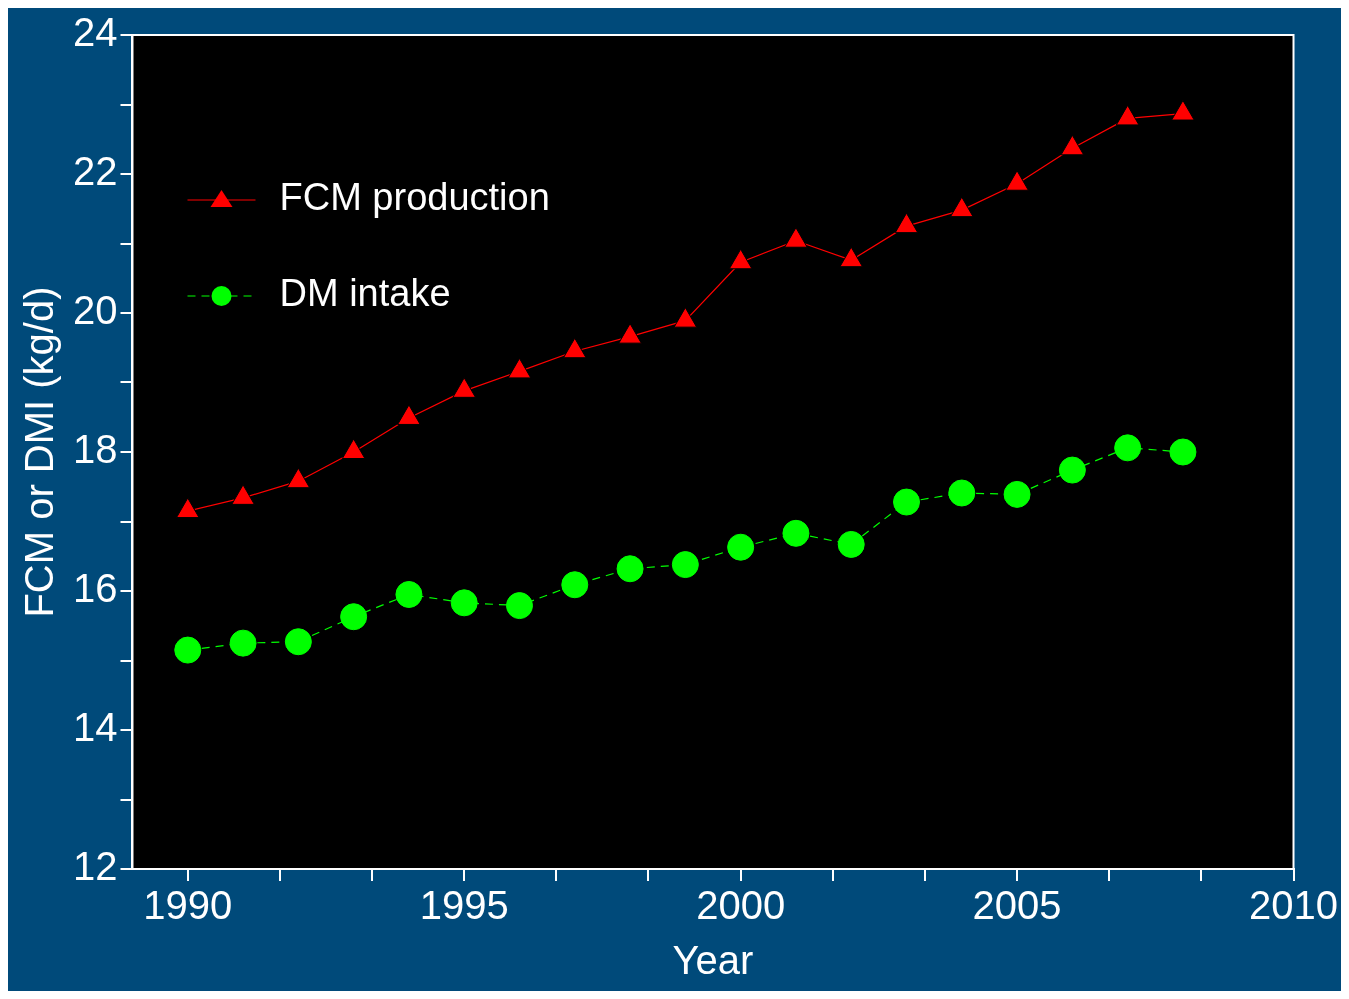  I want to click on x-tick-label: 2000, so click(741, 905).